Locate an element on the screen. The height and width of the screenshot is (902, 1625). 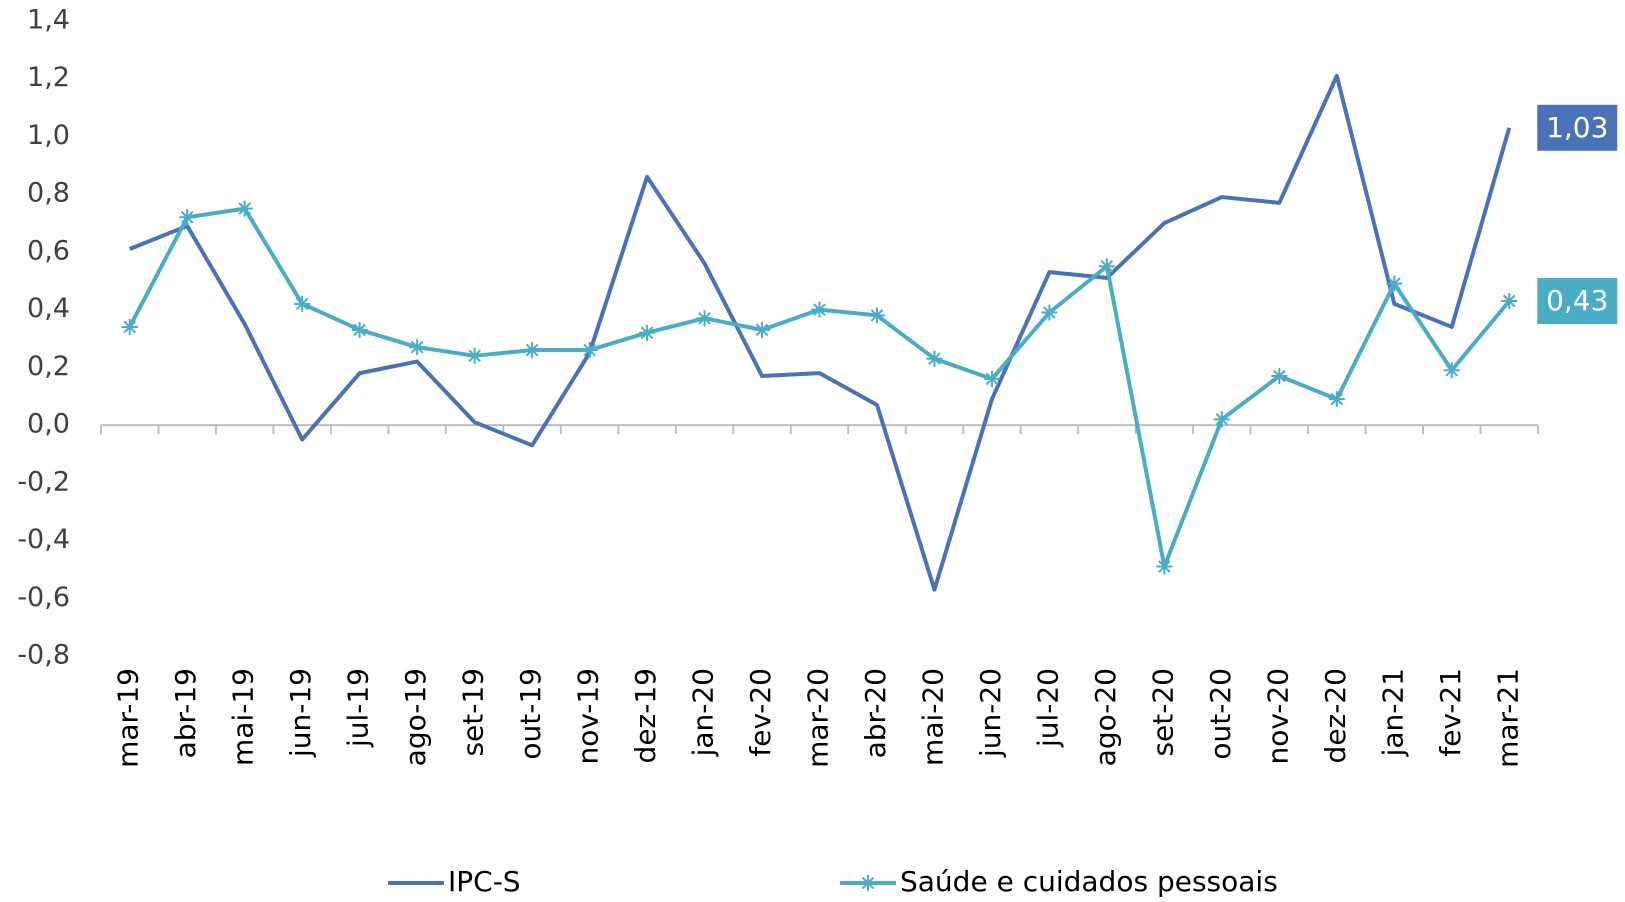
y-tick-label: -0,2 is located at coordinates (43, 481).